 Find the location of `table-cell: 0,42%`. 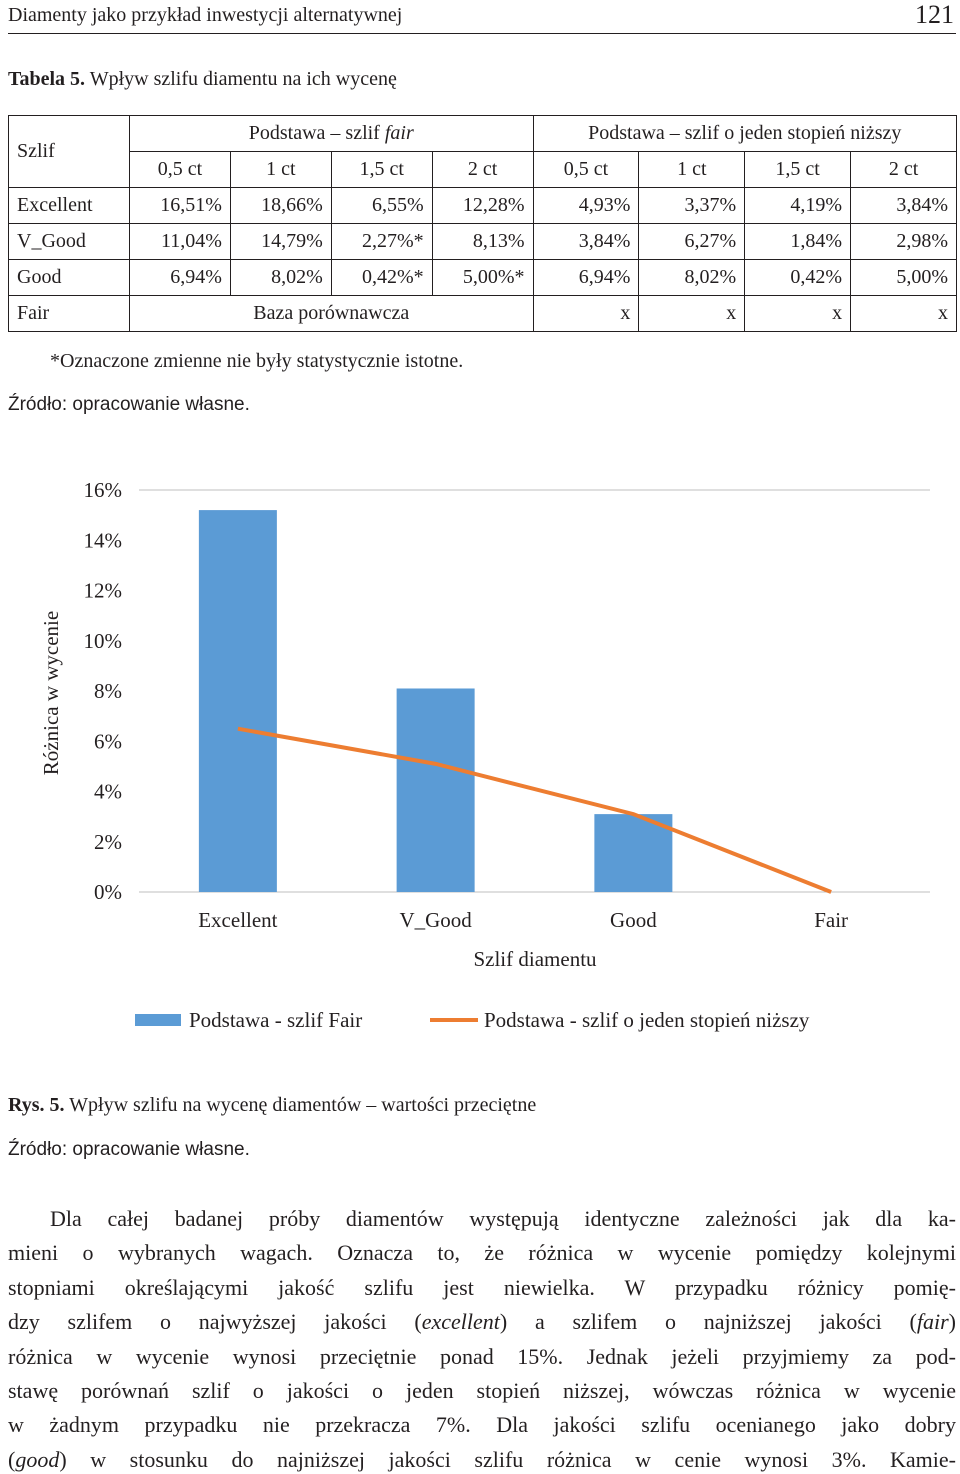

table-cell: 0,42% is located at coordinates (798, 277).